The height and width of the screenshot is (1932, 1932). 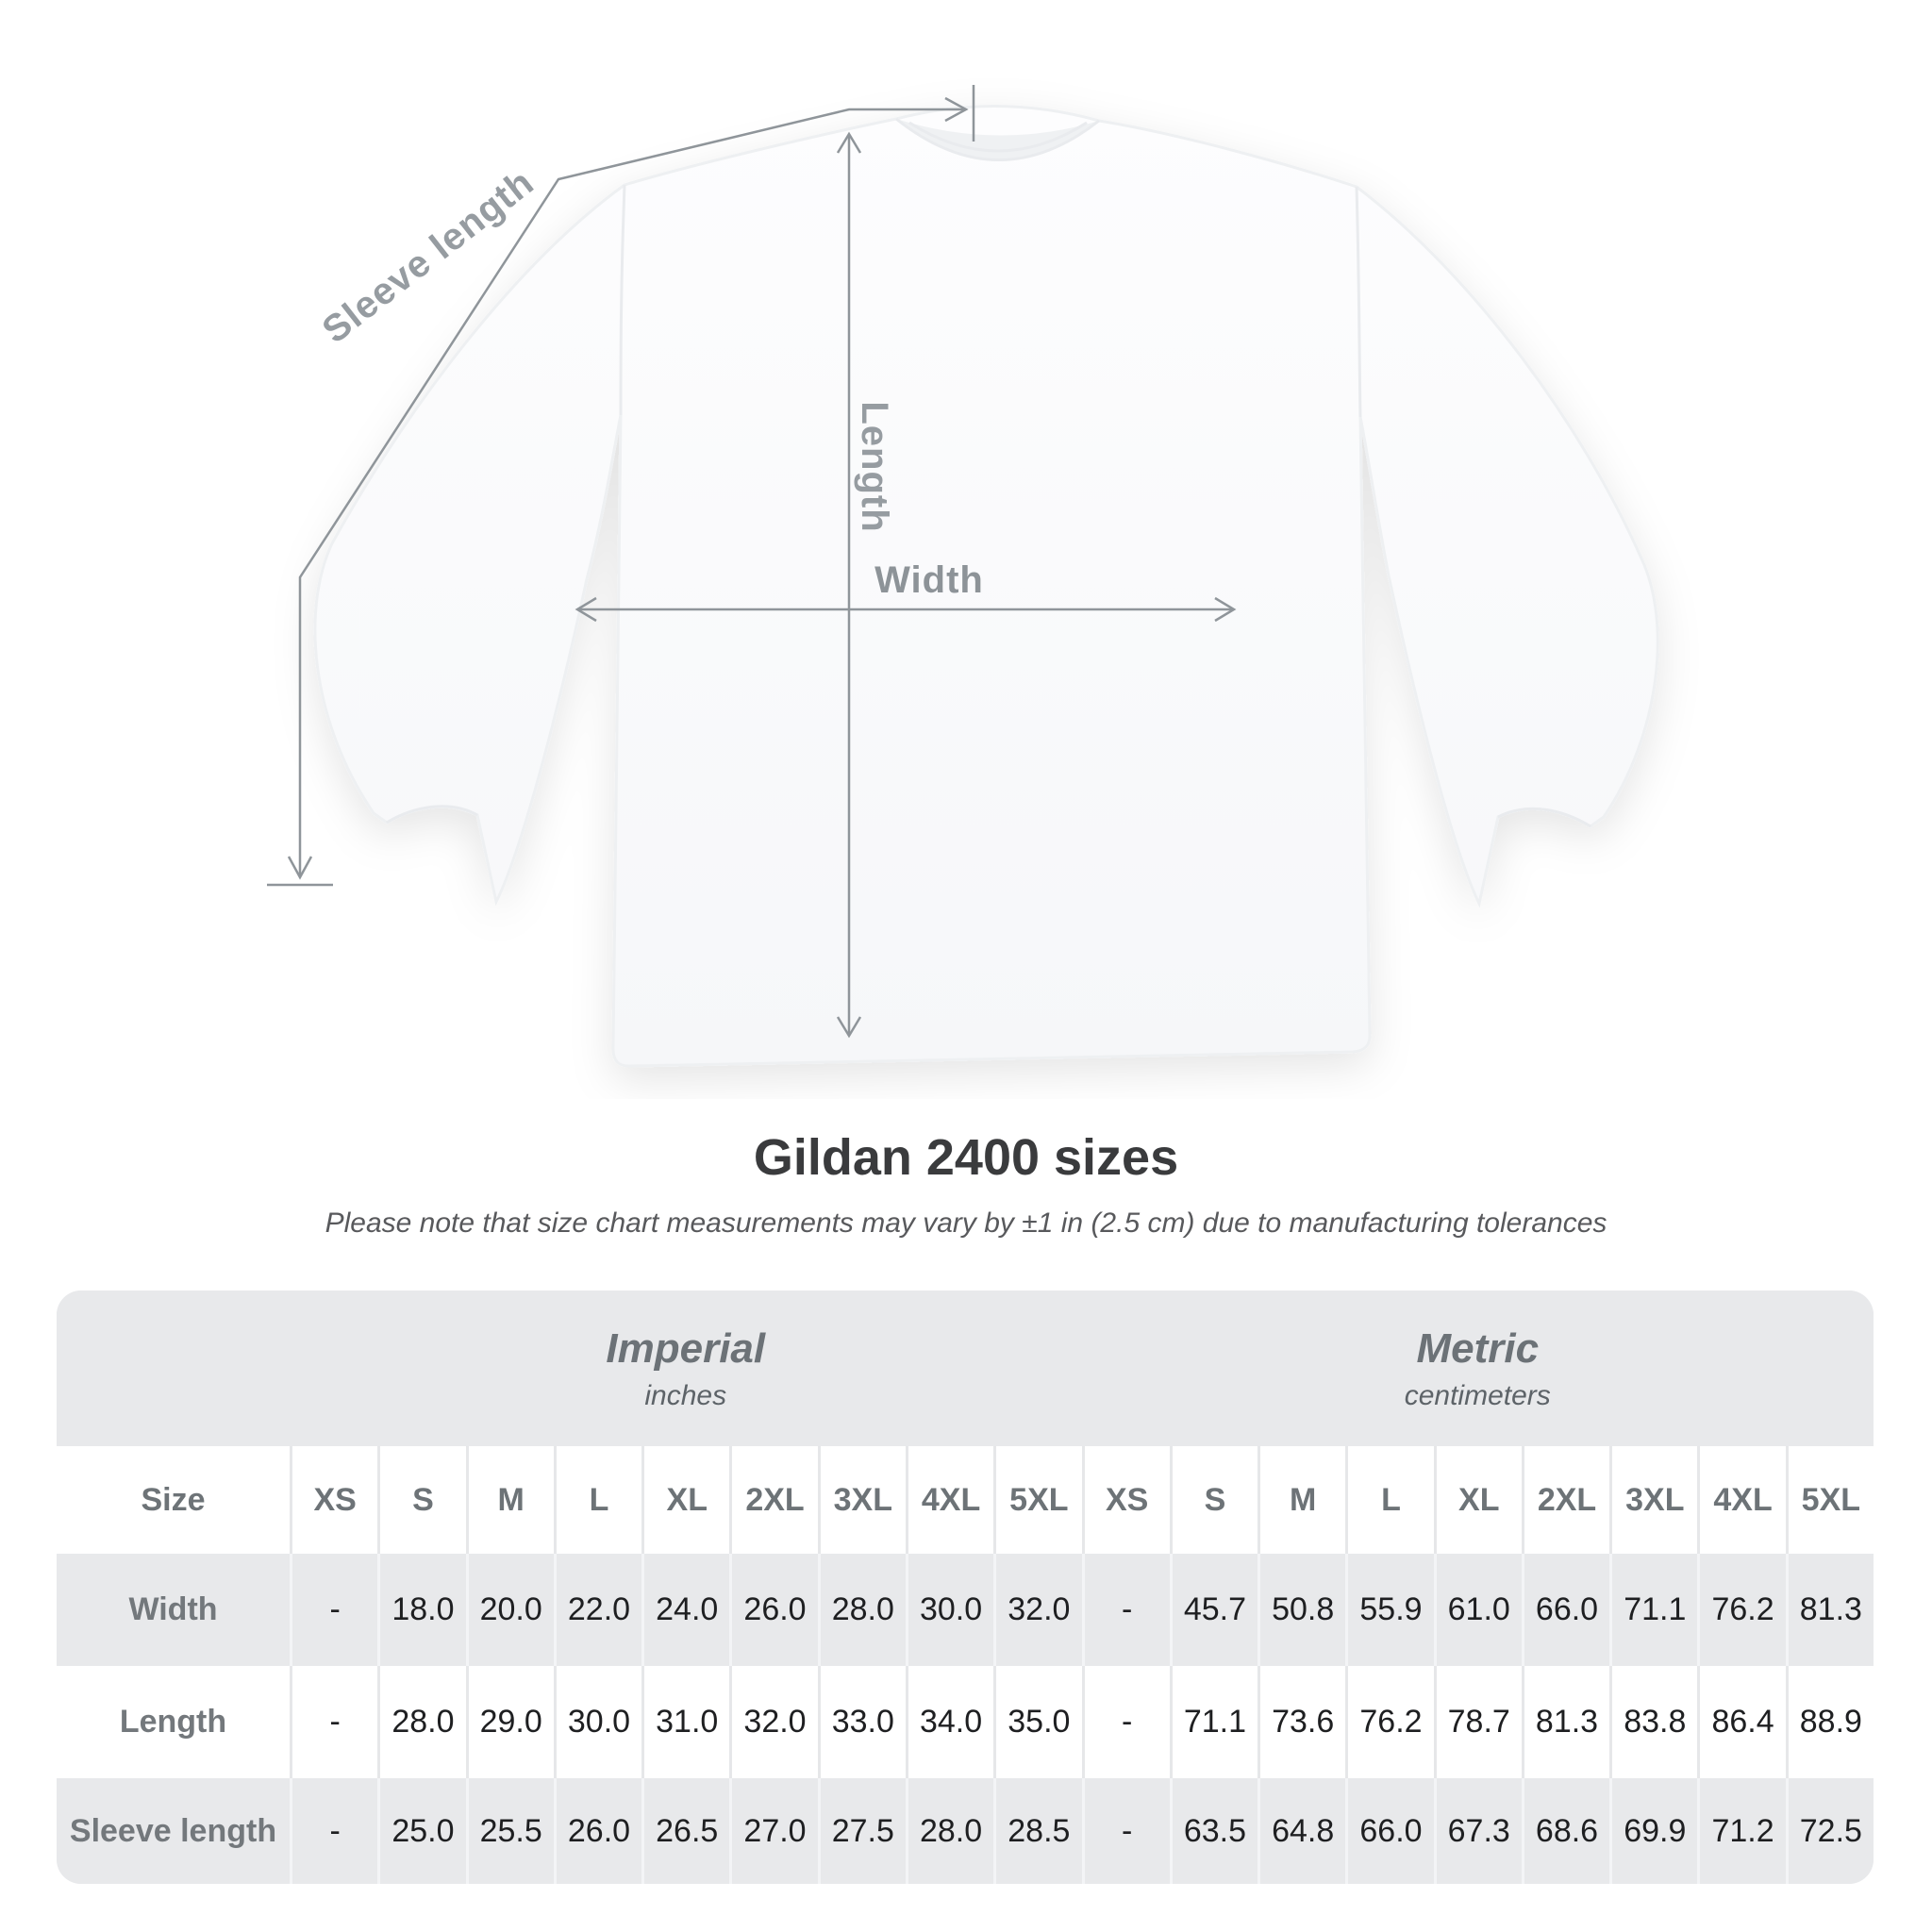 What do you see at coordinates (1478, 1348) in the screenshot?
I see `metric-label: Metric` at bounding box center [1478, 1348].